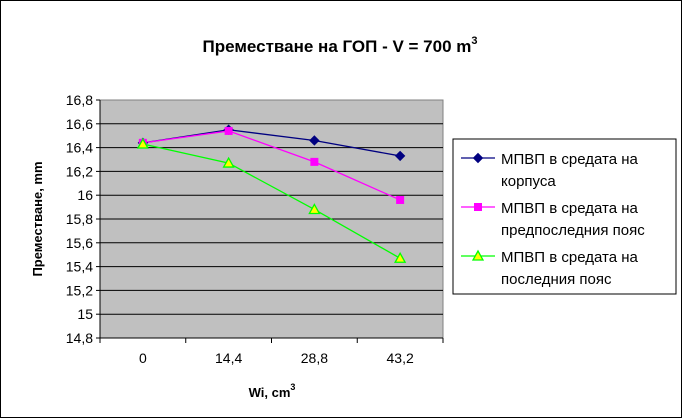 The image size is (682, 418). Describe the element at coordinates (79, 171) in the screenshot. I see `y-tick-label: 16,2` at that location.